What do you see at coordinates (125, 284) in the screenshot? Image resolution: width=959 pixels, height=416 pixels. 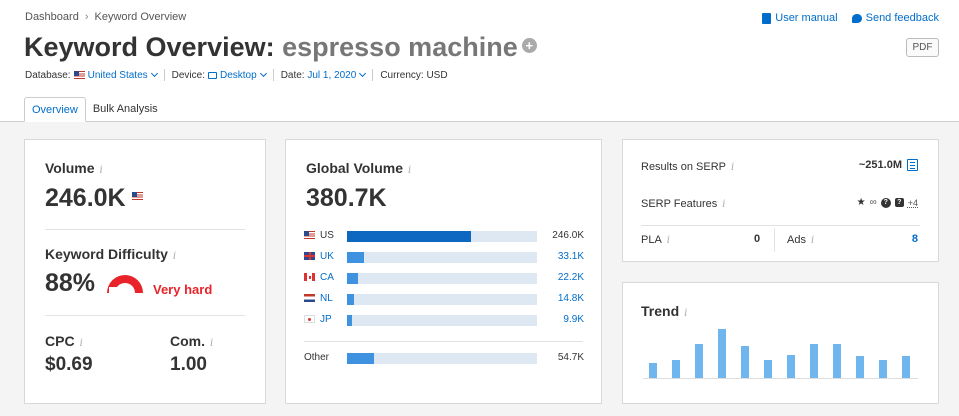 I see `difficulty-gauge` at bounding box center [125, 284].